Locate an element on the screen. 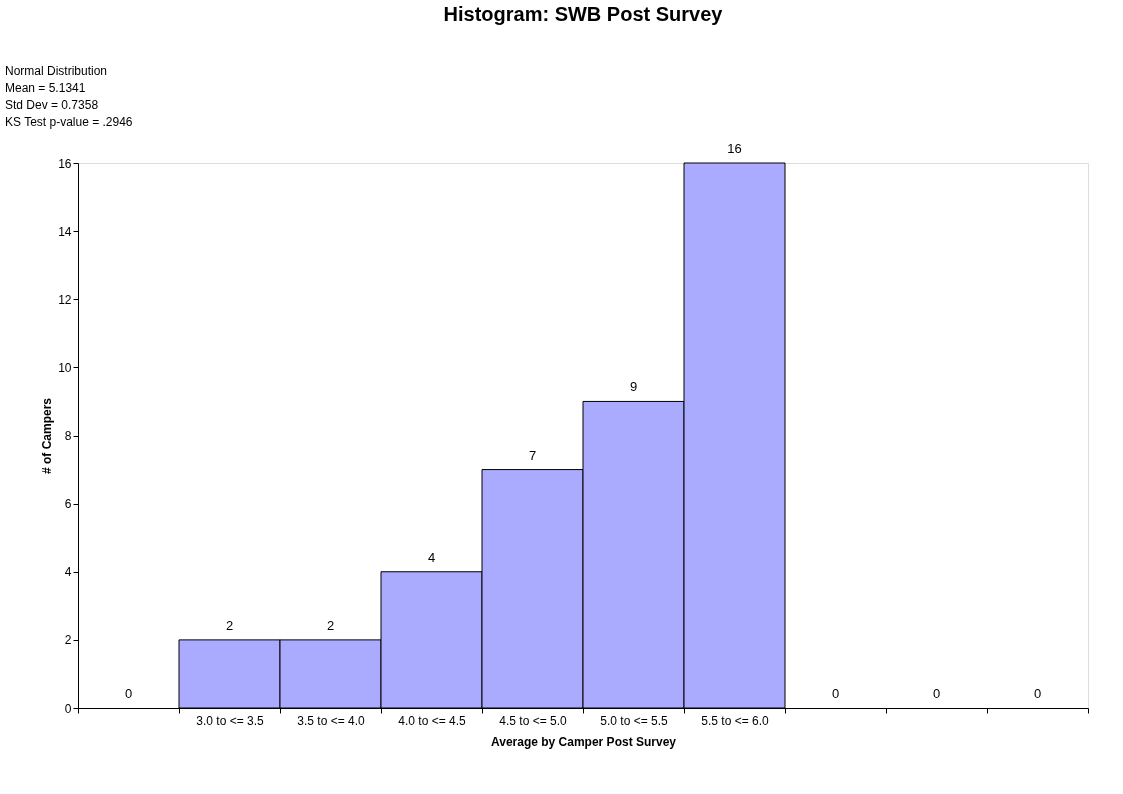 This screenshot has height=794, width=1123. y-tick-label: 4 is located at coordinates (68, 572).